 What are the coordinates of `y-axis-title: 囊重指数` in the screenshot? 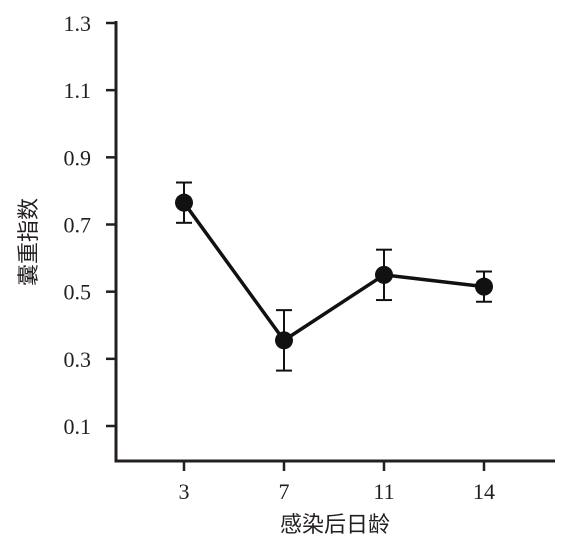 It's located at (28, 242).